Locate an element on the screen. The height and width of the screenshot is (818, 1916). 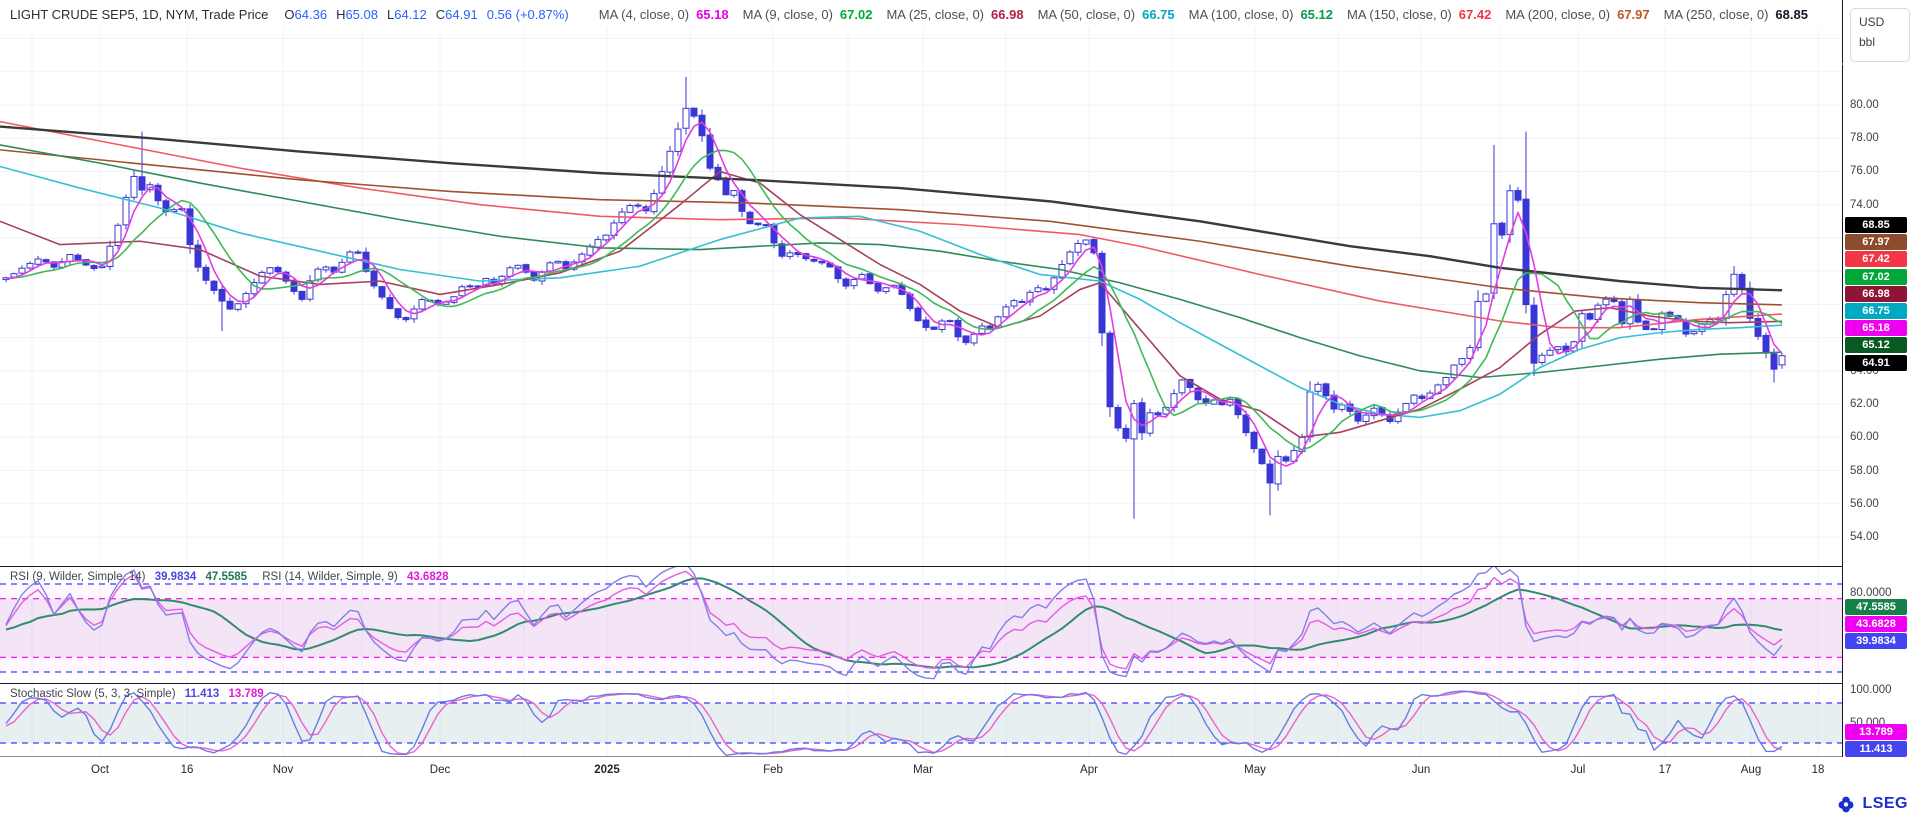
rsi14-legend-label: RSI (14, Wilder, Simple, 9) is located at coordinates (330, 577).